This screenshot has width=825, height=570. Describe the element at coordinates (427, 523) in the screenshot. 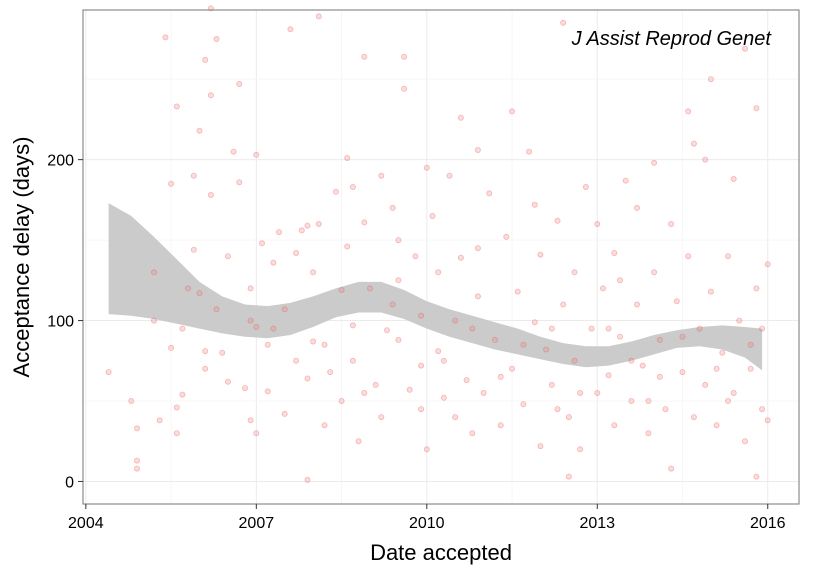

I see `x-tick-label: 2010` at that location.